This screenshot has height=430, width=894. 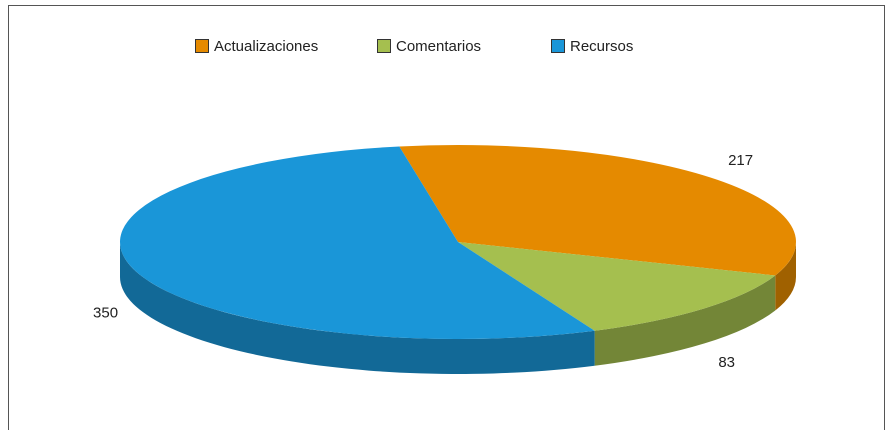 What do you see at coordinates (740, 160) in the screenshot?
I see `data-label: 217` at bounding box center [740, 160].